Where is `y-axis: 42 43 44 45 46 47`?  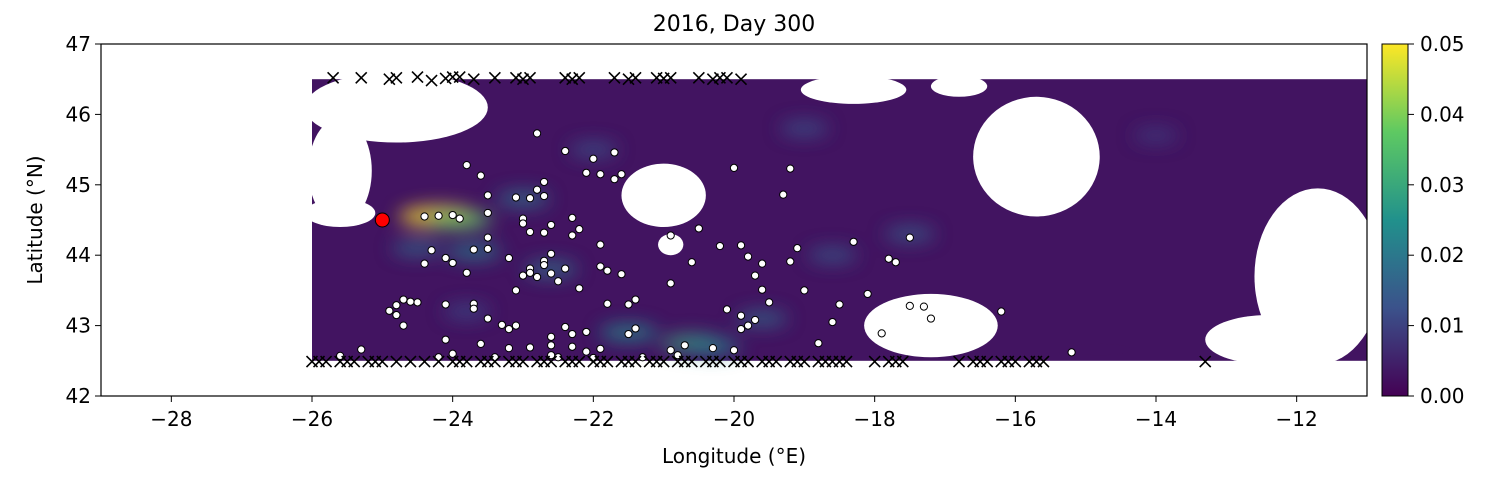
y-axis: 42 43 44 45 46 47 is located at coordinates (83, 220).